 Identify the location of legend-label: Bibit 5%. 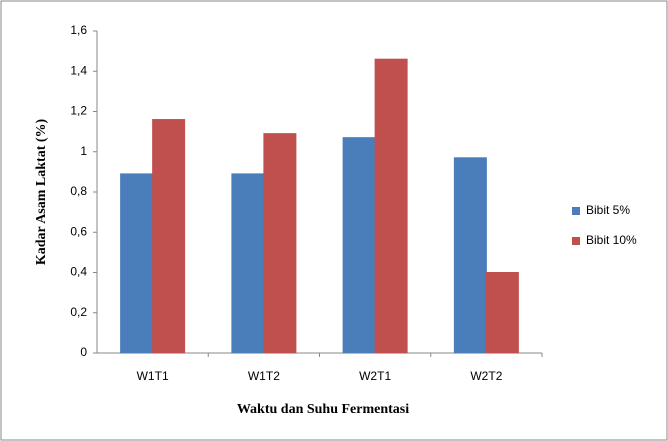
(608, 210).